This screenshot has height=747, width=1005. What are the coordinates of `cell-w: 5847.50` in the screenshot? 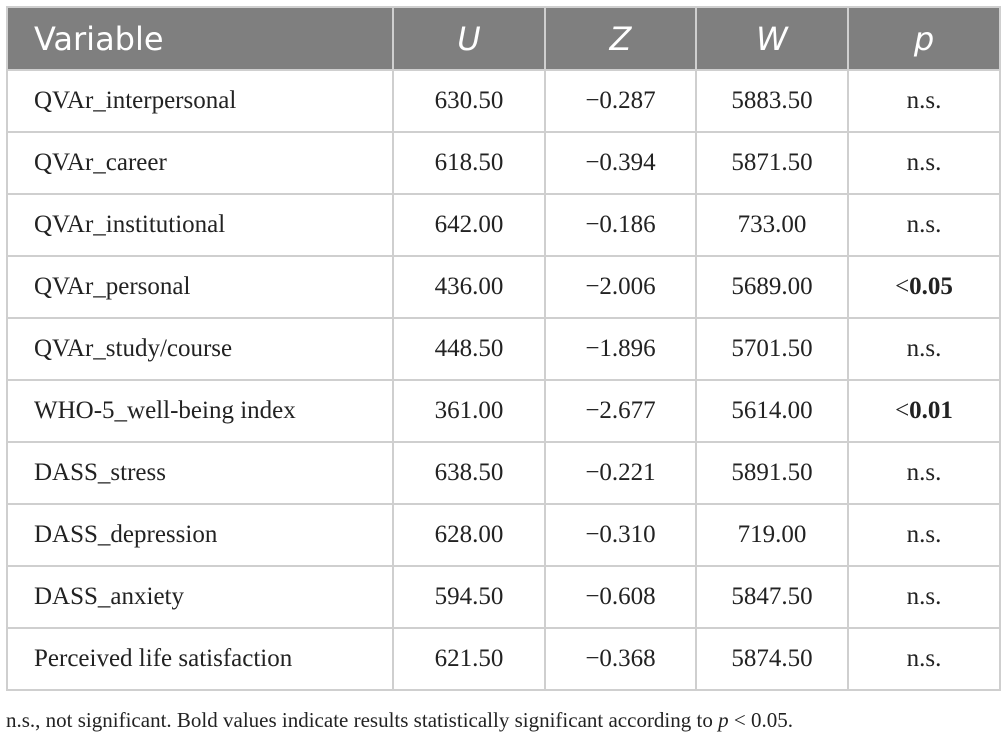 It's located at (772, 597).